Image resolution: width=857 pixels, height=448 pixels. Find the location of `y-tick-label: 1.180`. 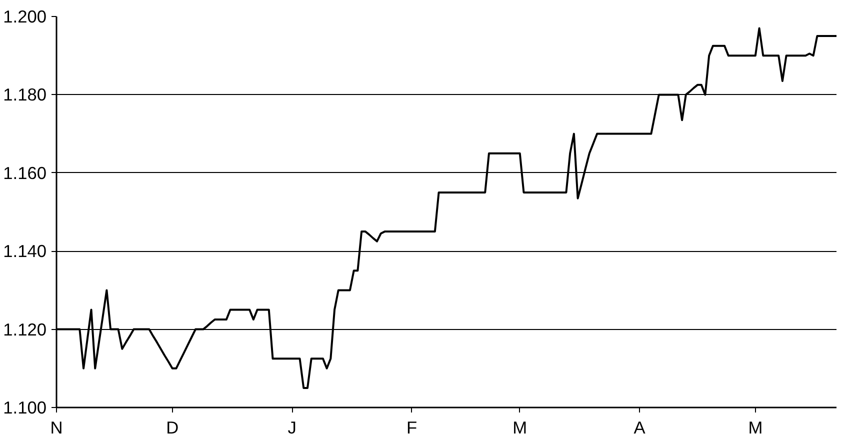

y-tick-label: 1.180 is located at coordinates (25, 94).